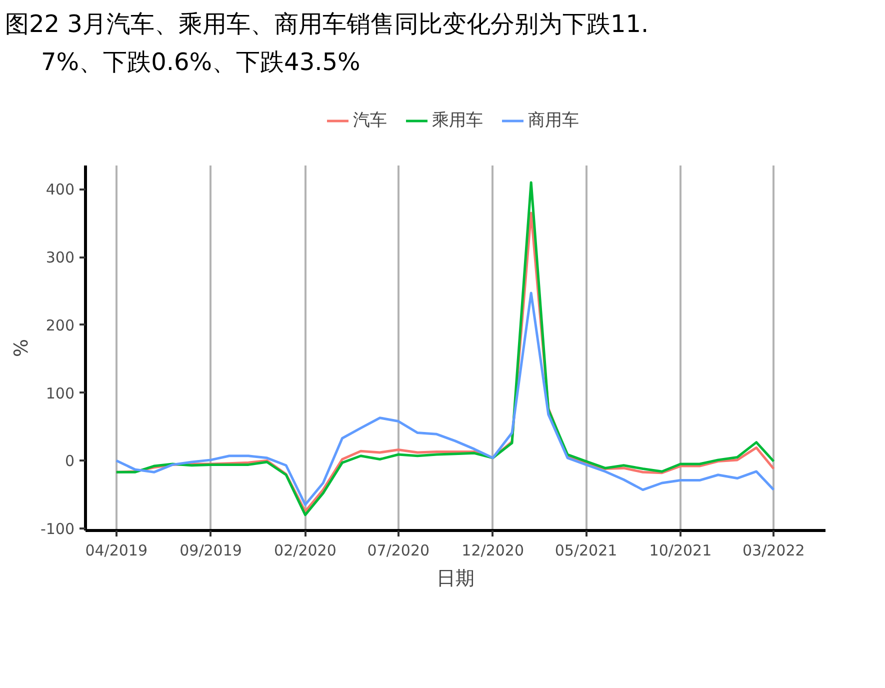 This screenshot has height=688, width=885. I want to click on legend-label: 商用车, so click(553, 121).